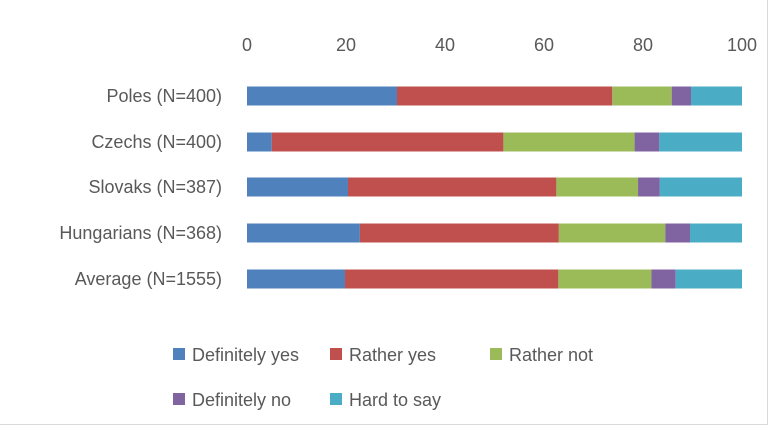 The height and width of the screenshot is (430, 778). Describe the element at coordinates (140, 233) in the screenshot. I see `category-label: Hungarians (N=368)` at that location.